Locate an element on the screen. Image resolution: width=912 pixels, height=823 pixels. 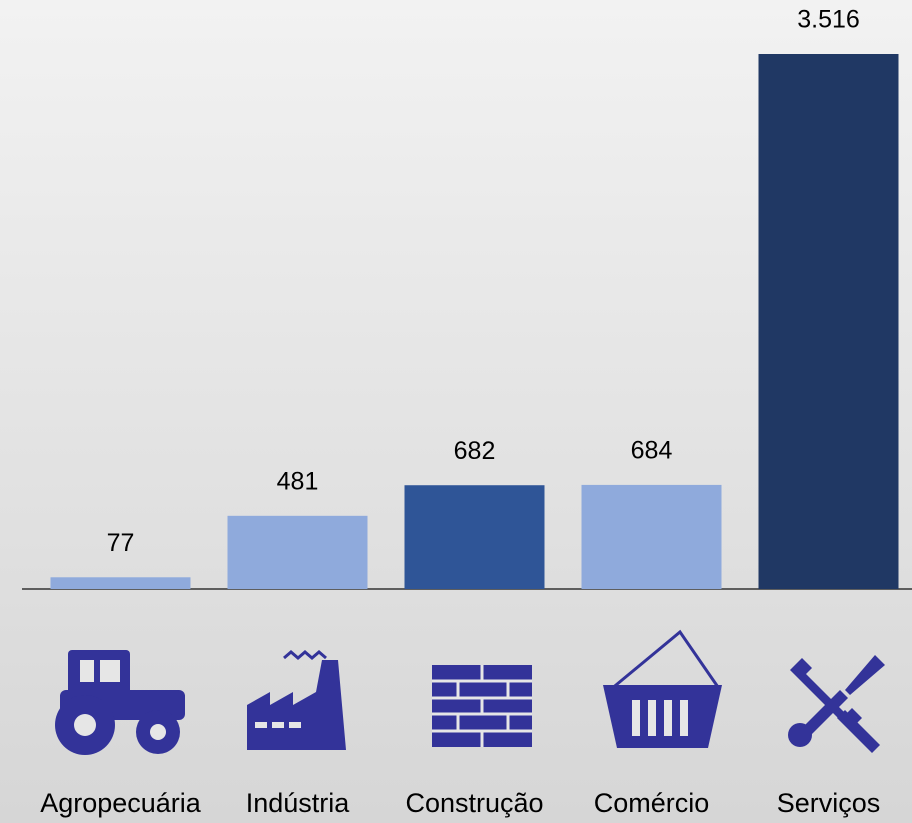
brick-icon is located at coordinates (482, 706).